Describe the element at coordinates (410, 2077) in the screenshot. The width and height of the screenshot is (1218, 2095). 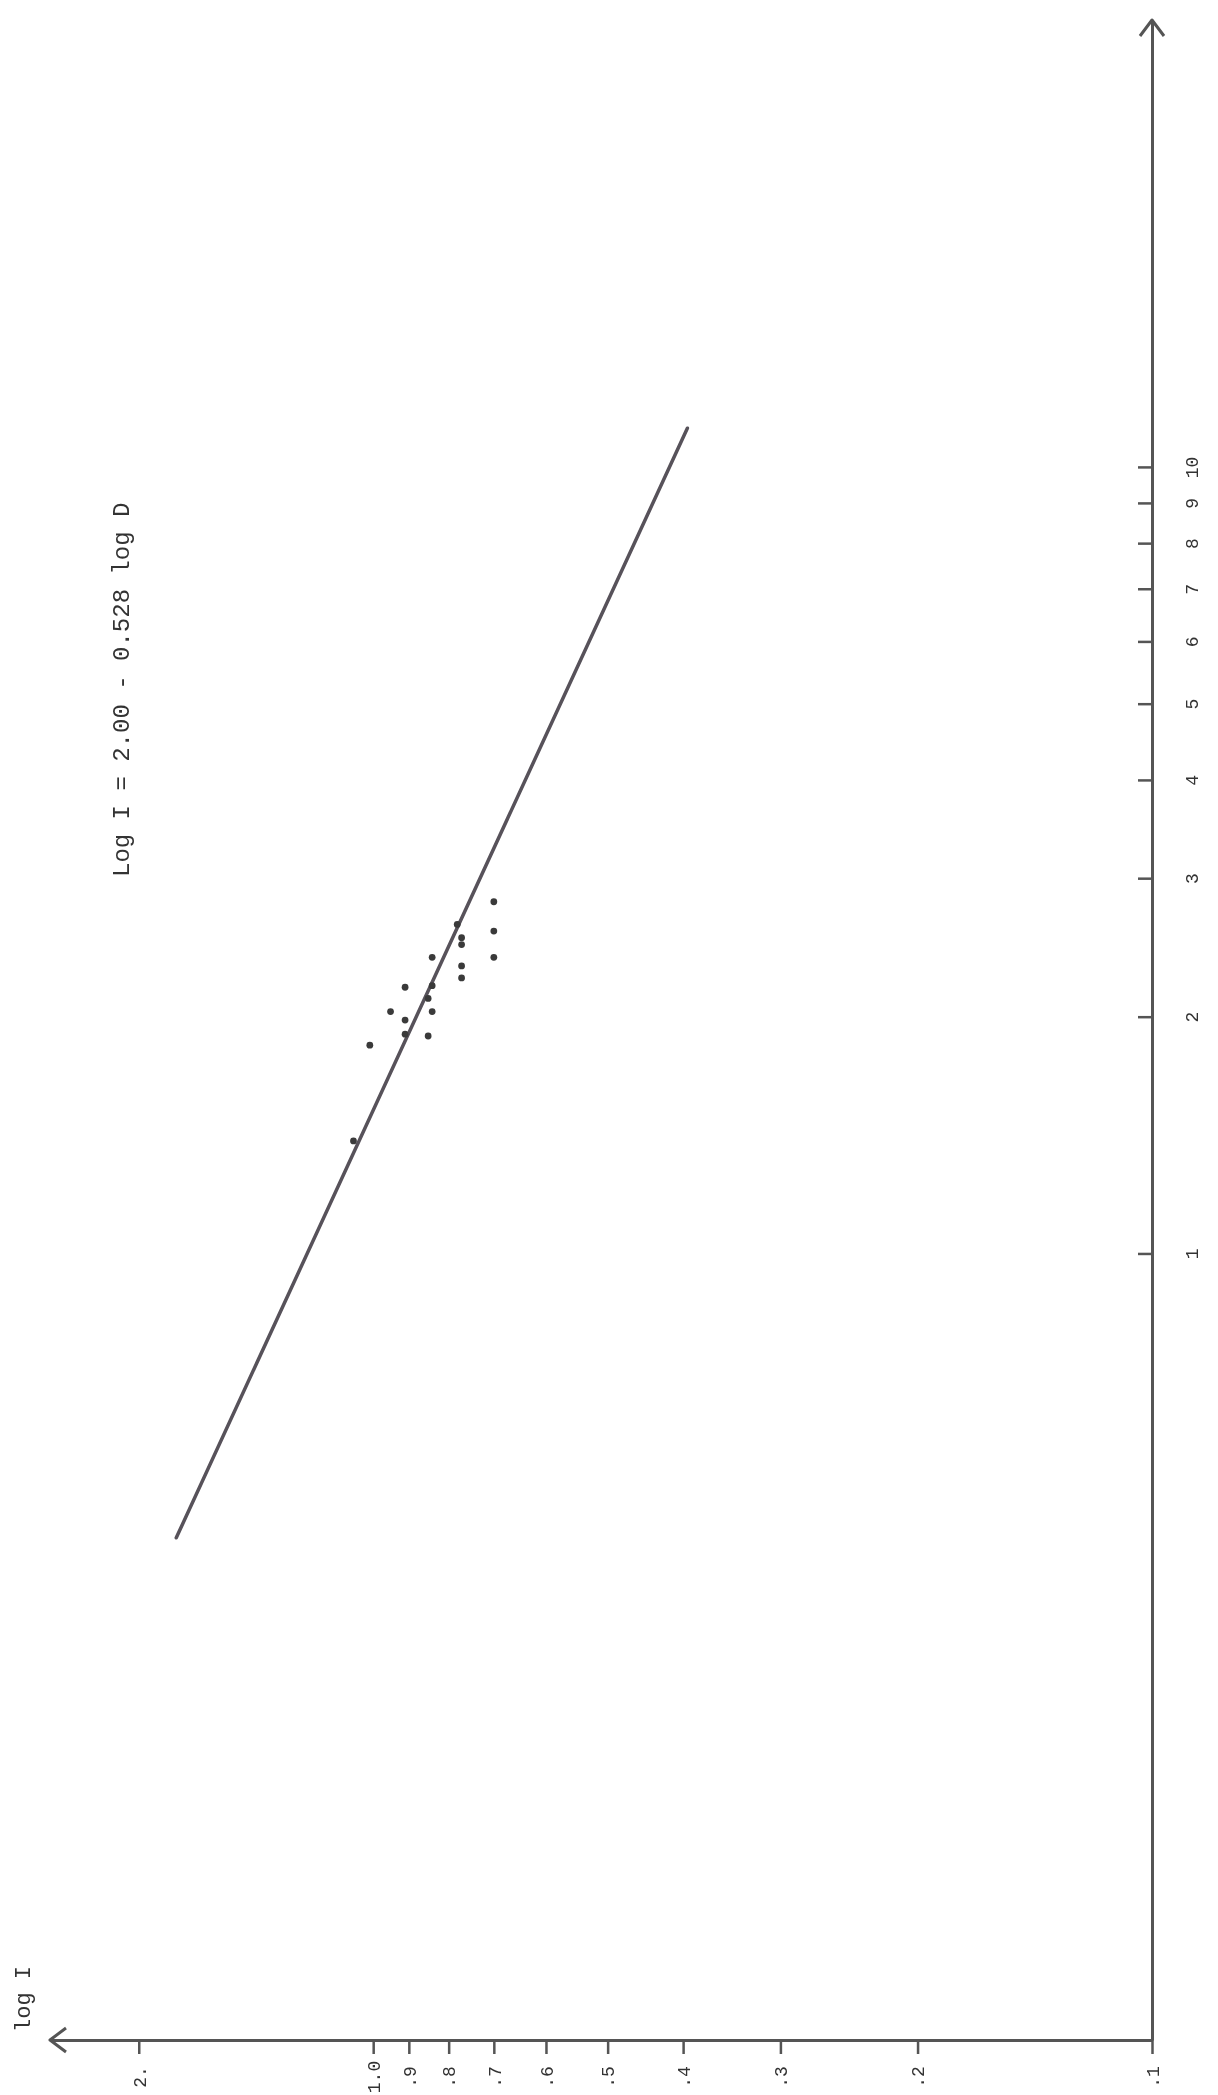
I see `x-tick-label: .9` at that location.